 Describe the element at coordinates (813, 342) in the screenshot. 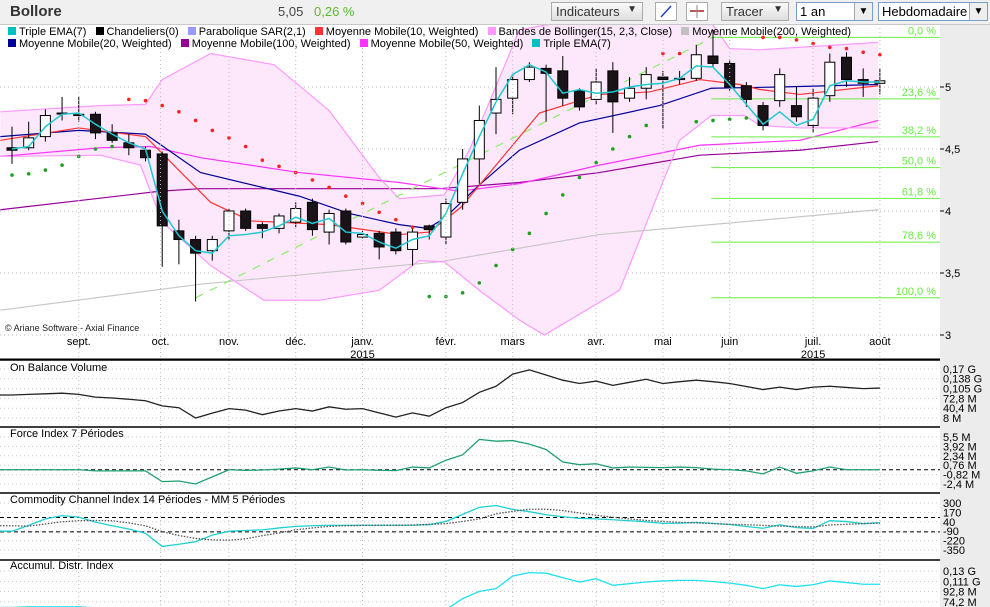

I see `month-label: juil.` at that location.